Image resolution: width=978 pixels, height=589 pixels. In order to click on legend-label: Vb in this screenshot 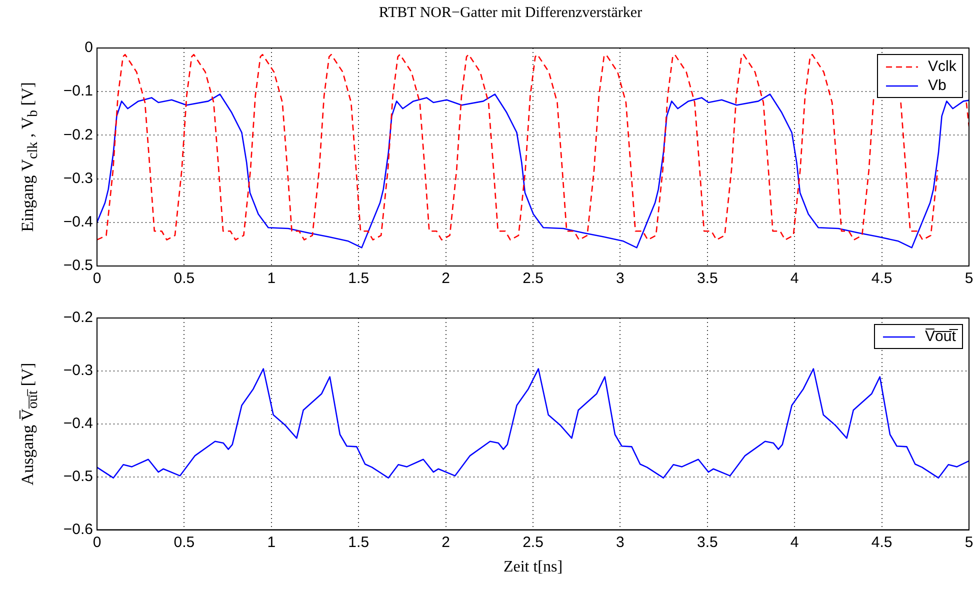, I will do `click(937, 85)`.